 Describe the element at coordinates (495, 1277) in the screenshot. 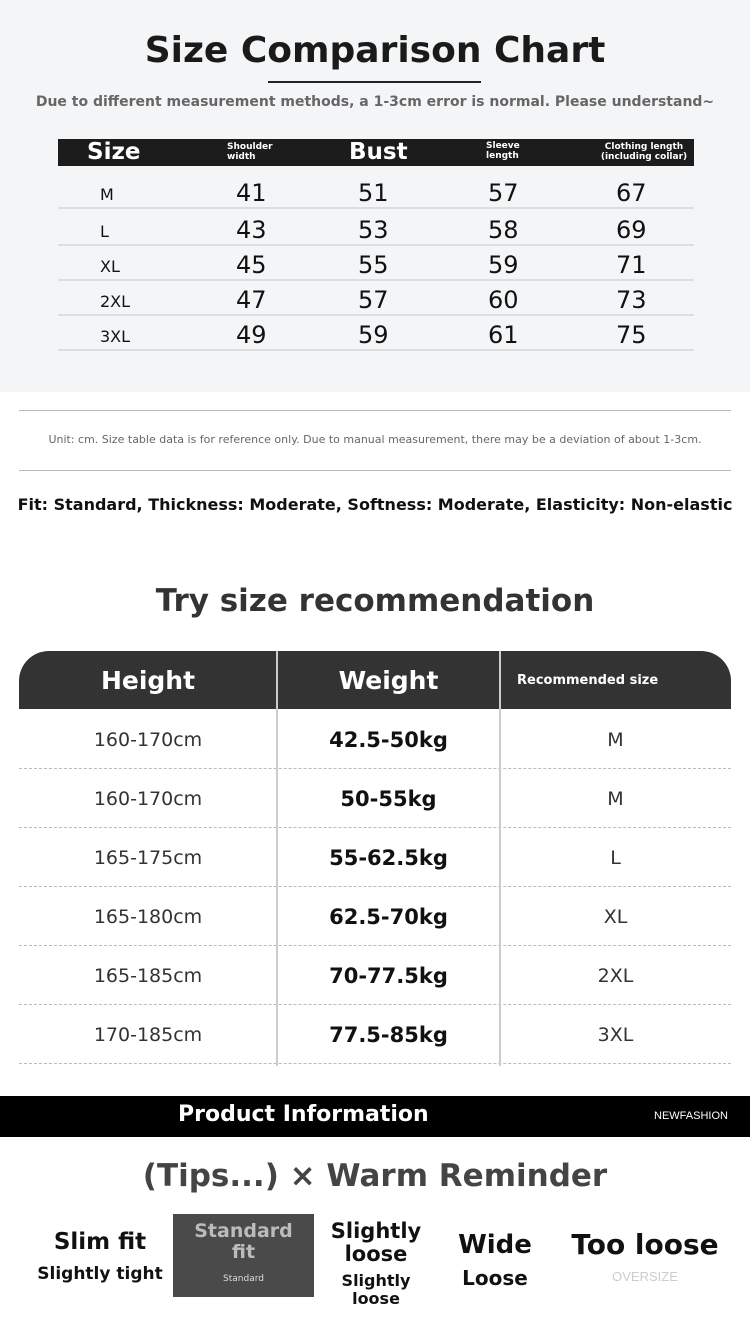

I see `fit-sub: Loose` at that location.